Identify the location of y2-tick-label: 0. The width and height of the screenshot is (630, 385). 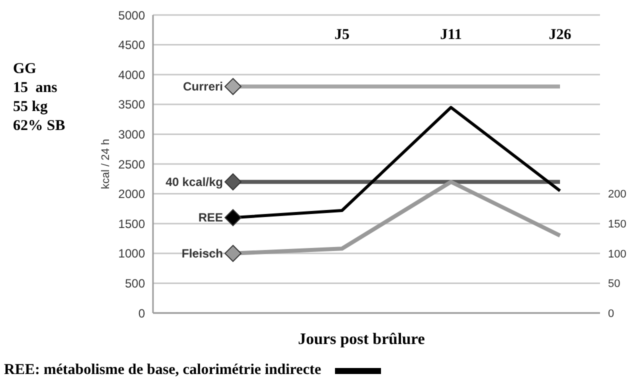
(611, 314).